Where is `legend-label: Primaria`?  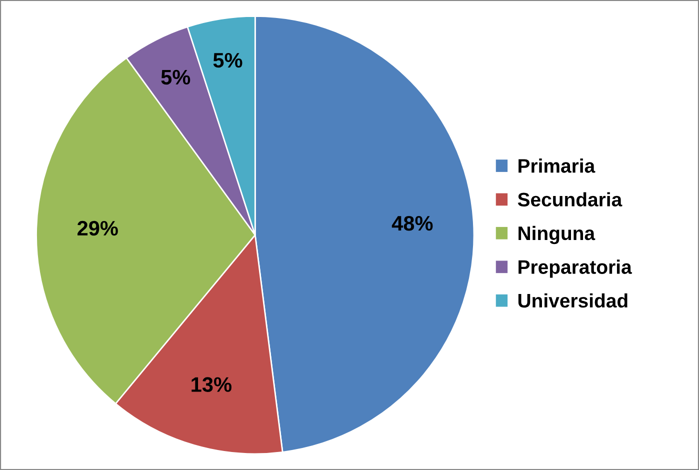 legend-label: Primaria is located at coordinates (557, 165).